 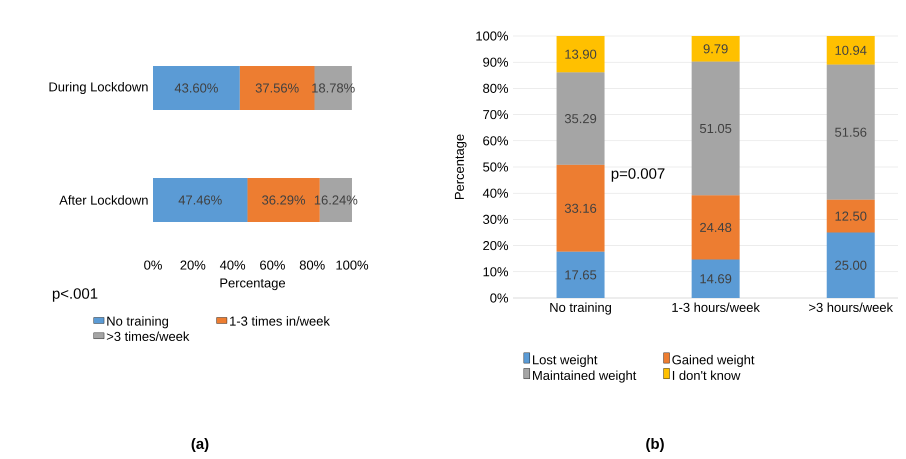 What do you see at coordinates (495, 141) in the screenshot?
I see `y-tick-label: 60%` at bounding box center [495, 141].